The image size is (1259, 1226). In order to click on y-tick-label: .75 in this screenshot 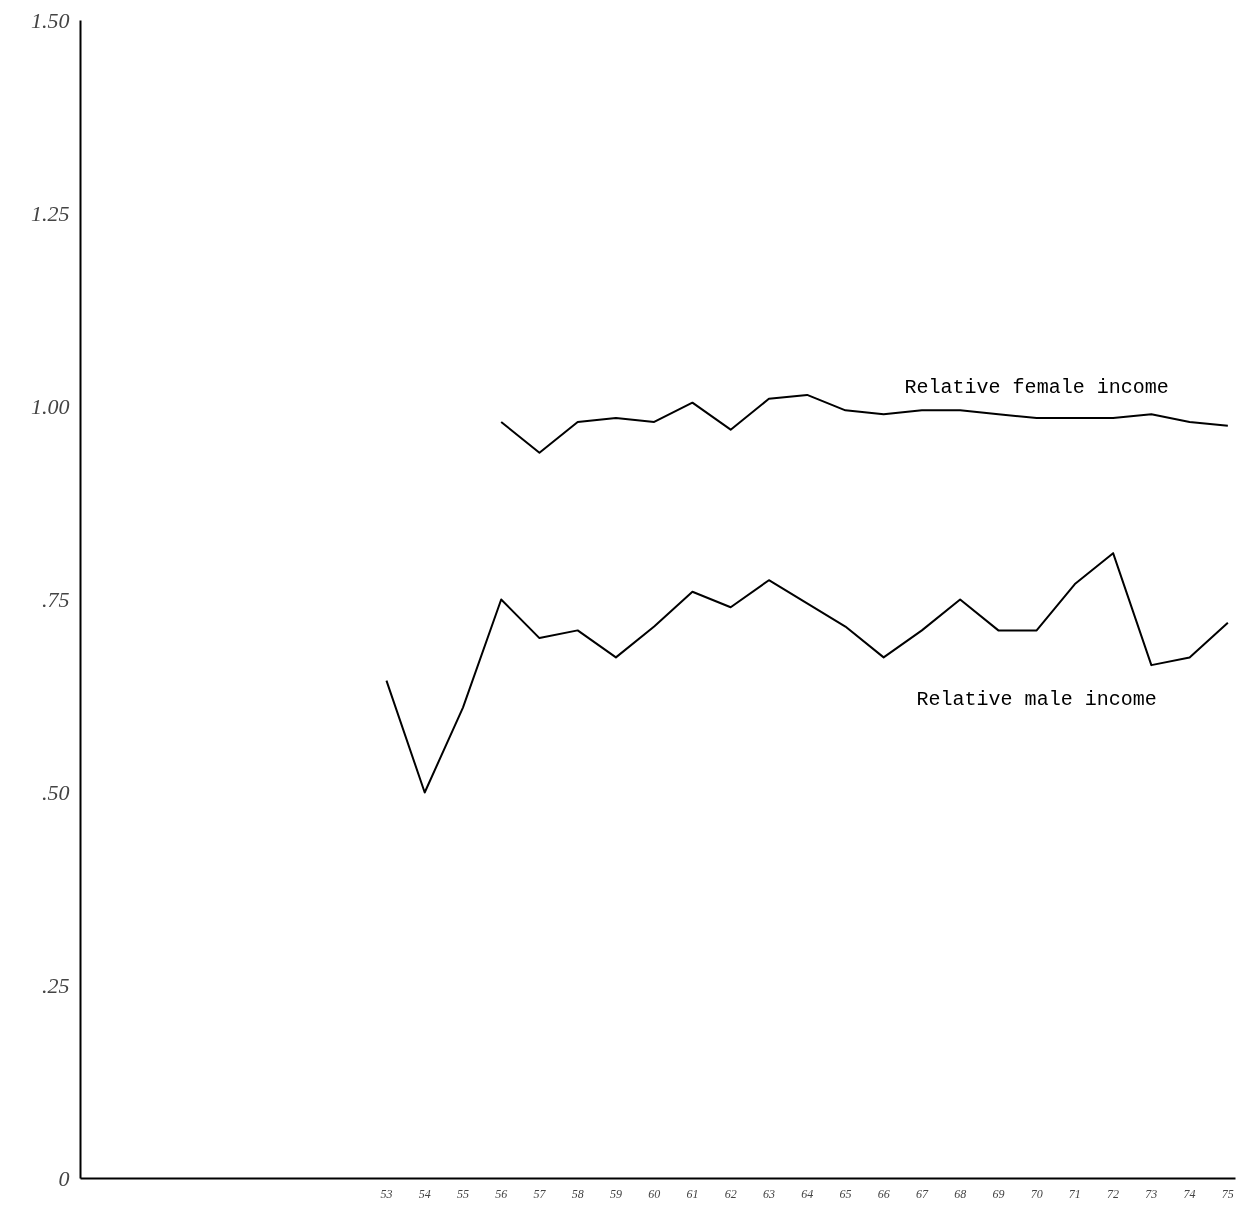, I will do `click(56, 599)`.